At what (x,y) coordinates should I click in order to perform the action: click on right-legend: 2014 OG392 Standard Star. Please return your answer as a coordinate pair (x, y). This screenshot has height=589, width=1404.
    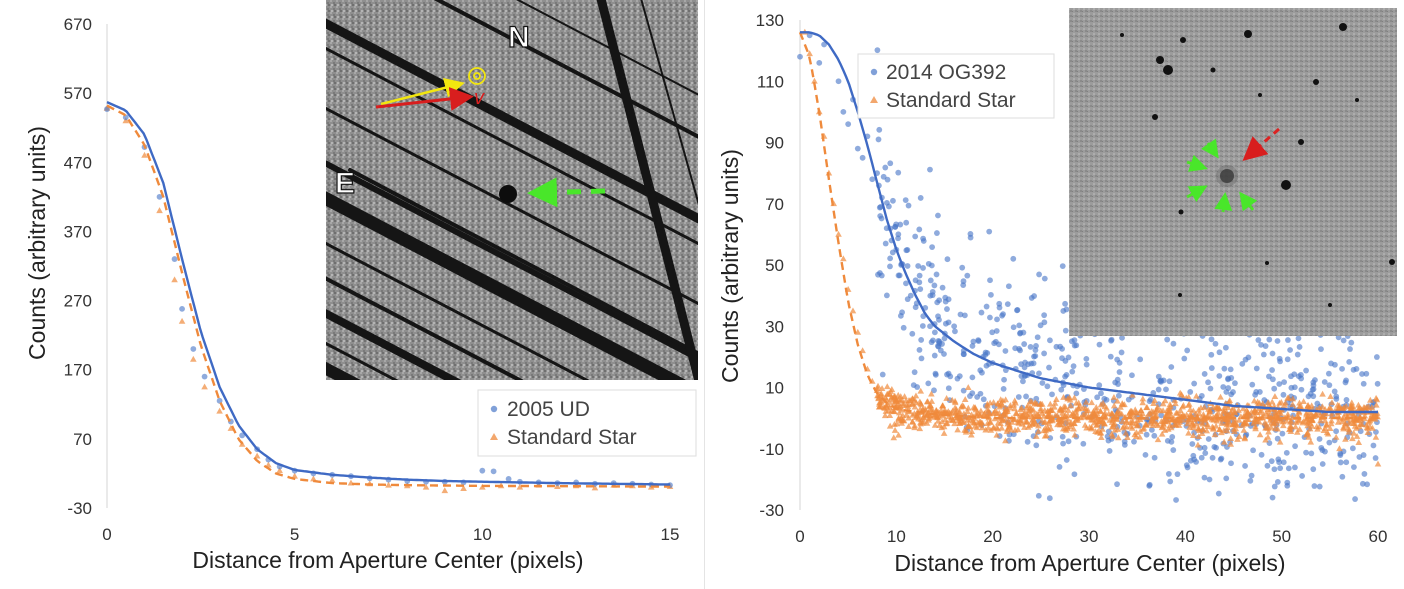
    Looking at the image, I should click on (956, 86).